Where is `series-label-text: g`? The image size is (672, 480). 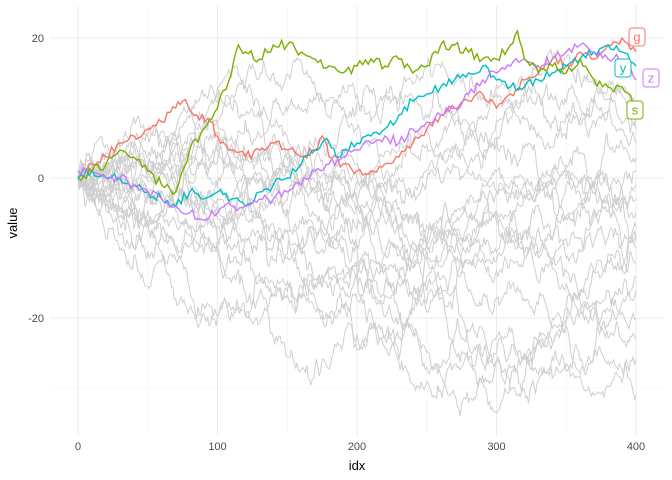
series-label-text: g is located at coordinates (636, 37).